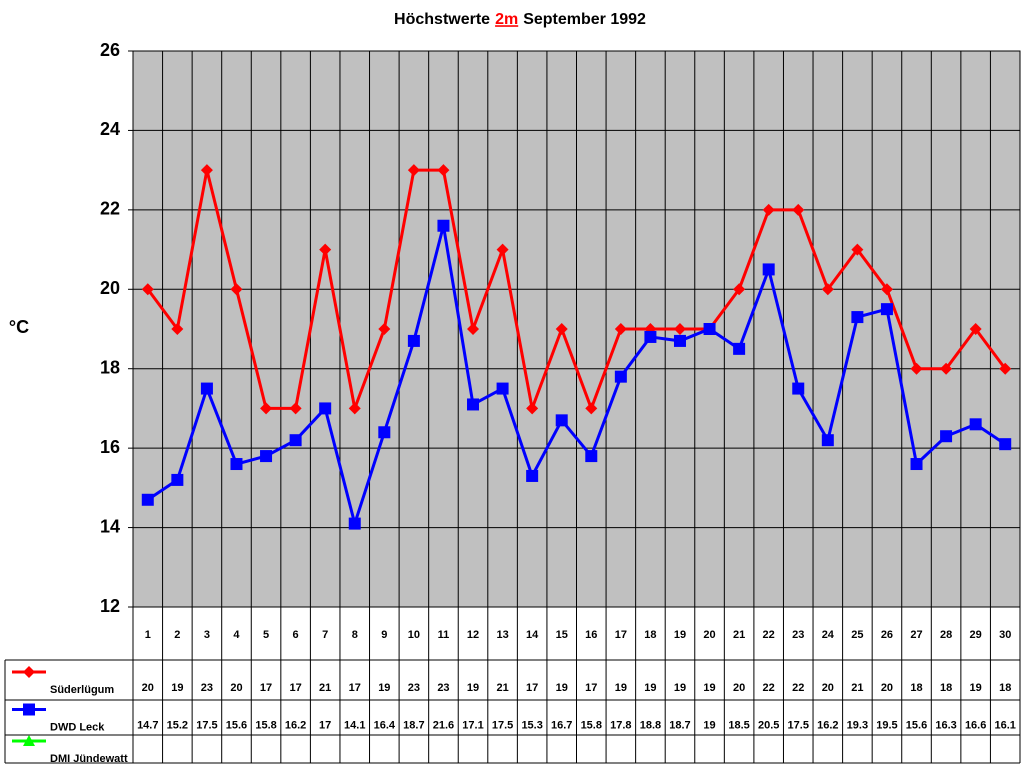 This screenshot has height=768, width=1024. I want to click on table-value: 16.2, so click(295, 725).